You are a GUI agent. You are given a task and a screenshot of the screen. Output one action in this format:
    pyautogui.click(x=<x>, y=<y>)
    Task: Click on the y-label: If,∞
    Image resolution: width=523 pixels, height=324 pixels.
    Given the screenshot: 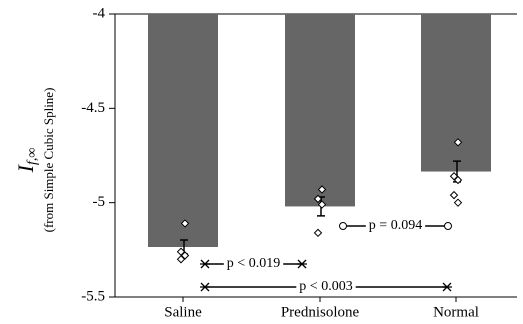 What is the action you would take?
    pyautogui.click(x=26, y=161)
    